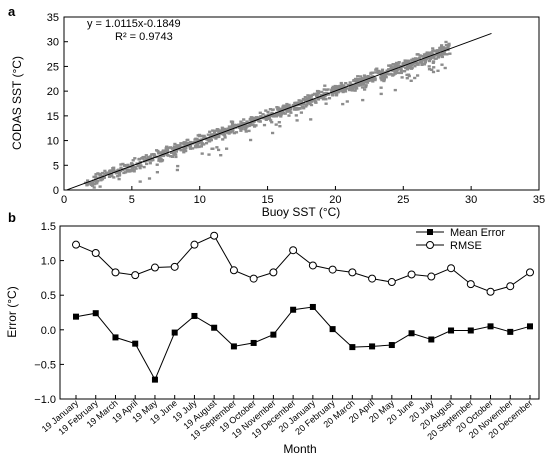 The height and width of the screenshot is (457, 550). I want to click on r-squared-label: R² = 0.9743, so click(144, 37).